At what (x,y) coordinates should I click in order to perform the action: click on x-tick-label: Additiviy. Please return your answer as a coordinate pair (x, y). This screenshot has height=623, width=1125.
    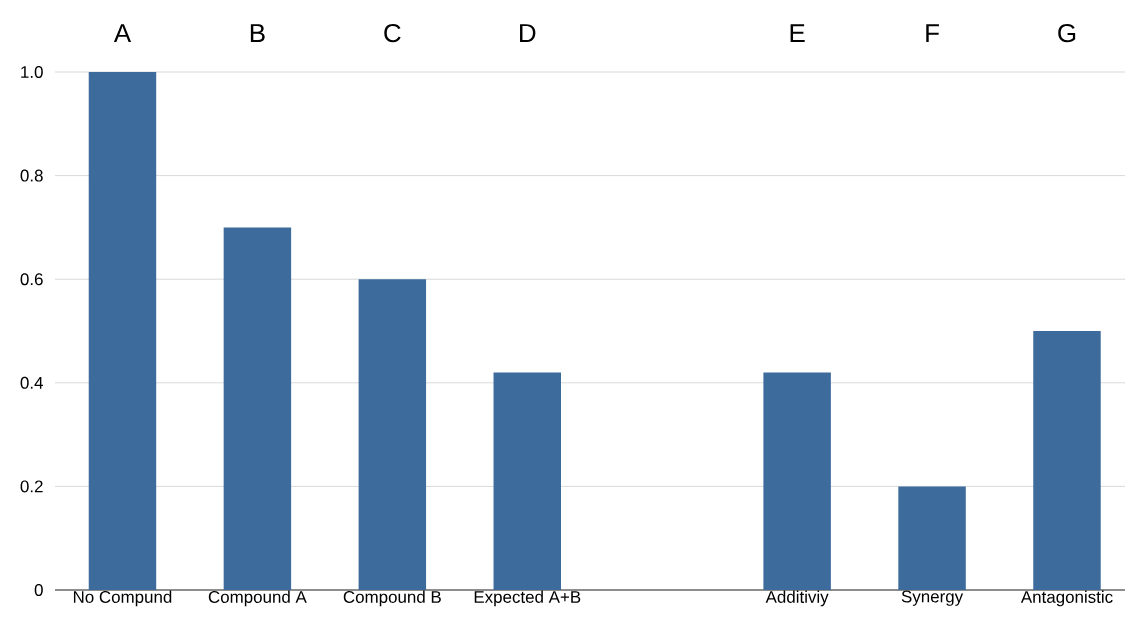
    Looking at the image, I should click on (797, 598).